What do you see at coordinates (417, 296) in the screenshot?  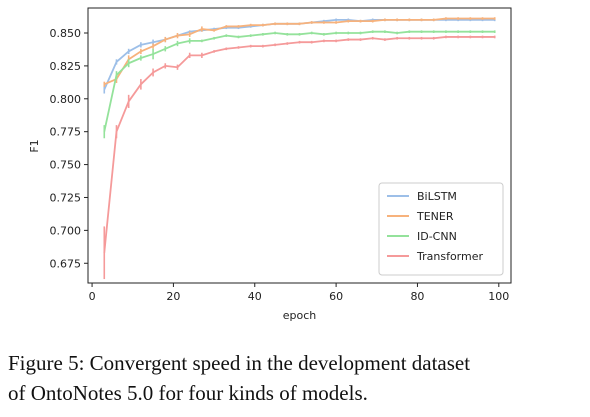 I see `x-tick-label: 80` at bounding box center [417, 296].